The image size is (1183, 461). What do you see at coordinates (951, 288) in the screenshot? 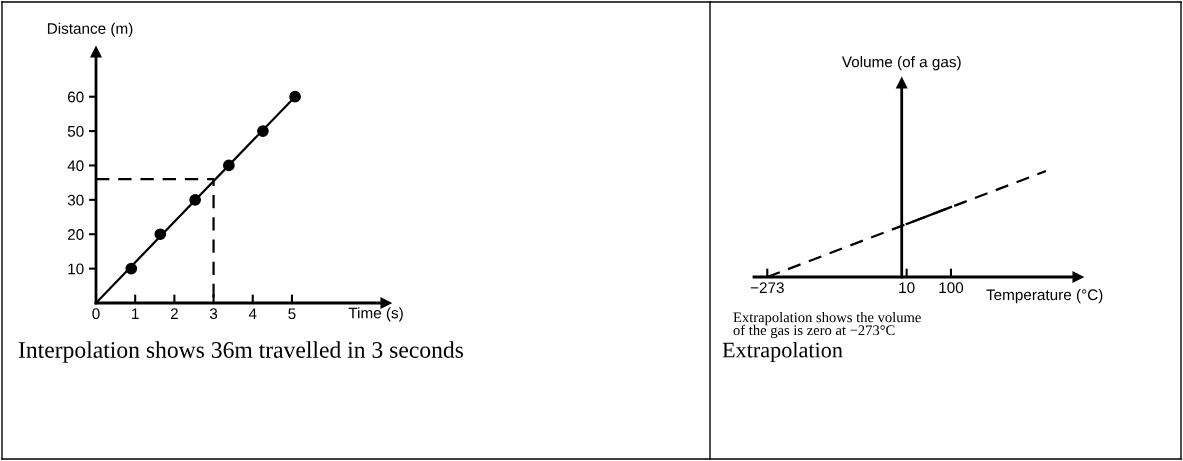
I see `x-tick-label: 100` at bounding box center [951, 288].